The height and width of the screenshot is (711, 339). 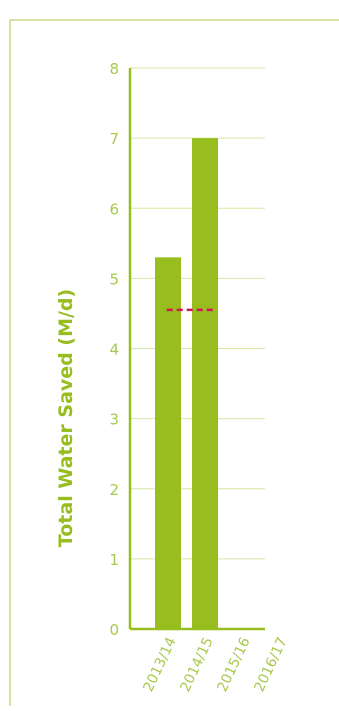 What do you see at coordinates (197, 664) in the screenshot?
I see `x-tick-label-2014-15: 2014/15` at bounding box center [197, 664].